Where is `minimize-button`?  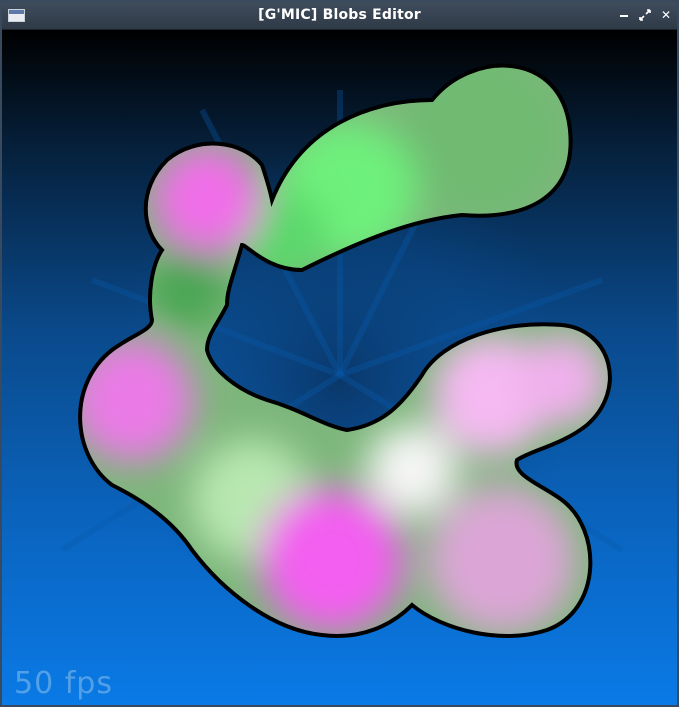
minimize-button is located at coordinates (624, 15).